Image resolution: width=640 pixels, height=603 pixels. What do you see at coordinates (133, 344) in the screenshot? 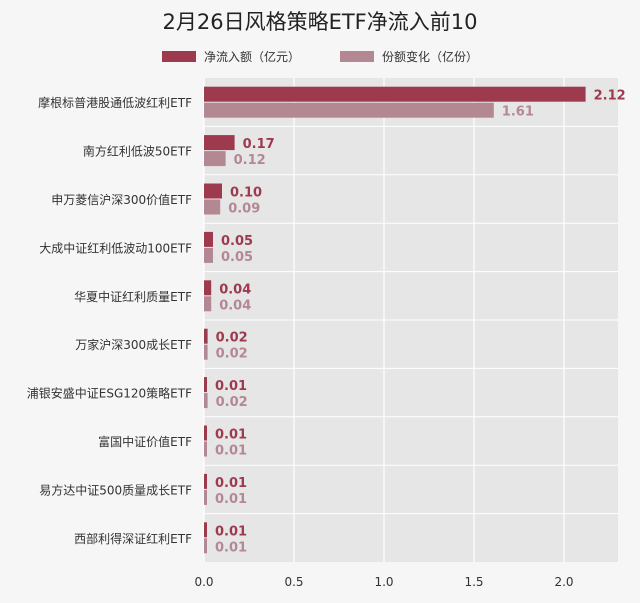
I see `category-label: 万家沪深300成长ETF` at bounding box center [133, 344].